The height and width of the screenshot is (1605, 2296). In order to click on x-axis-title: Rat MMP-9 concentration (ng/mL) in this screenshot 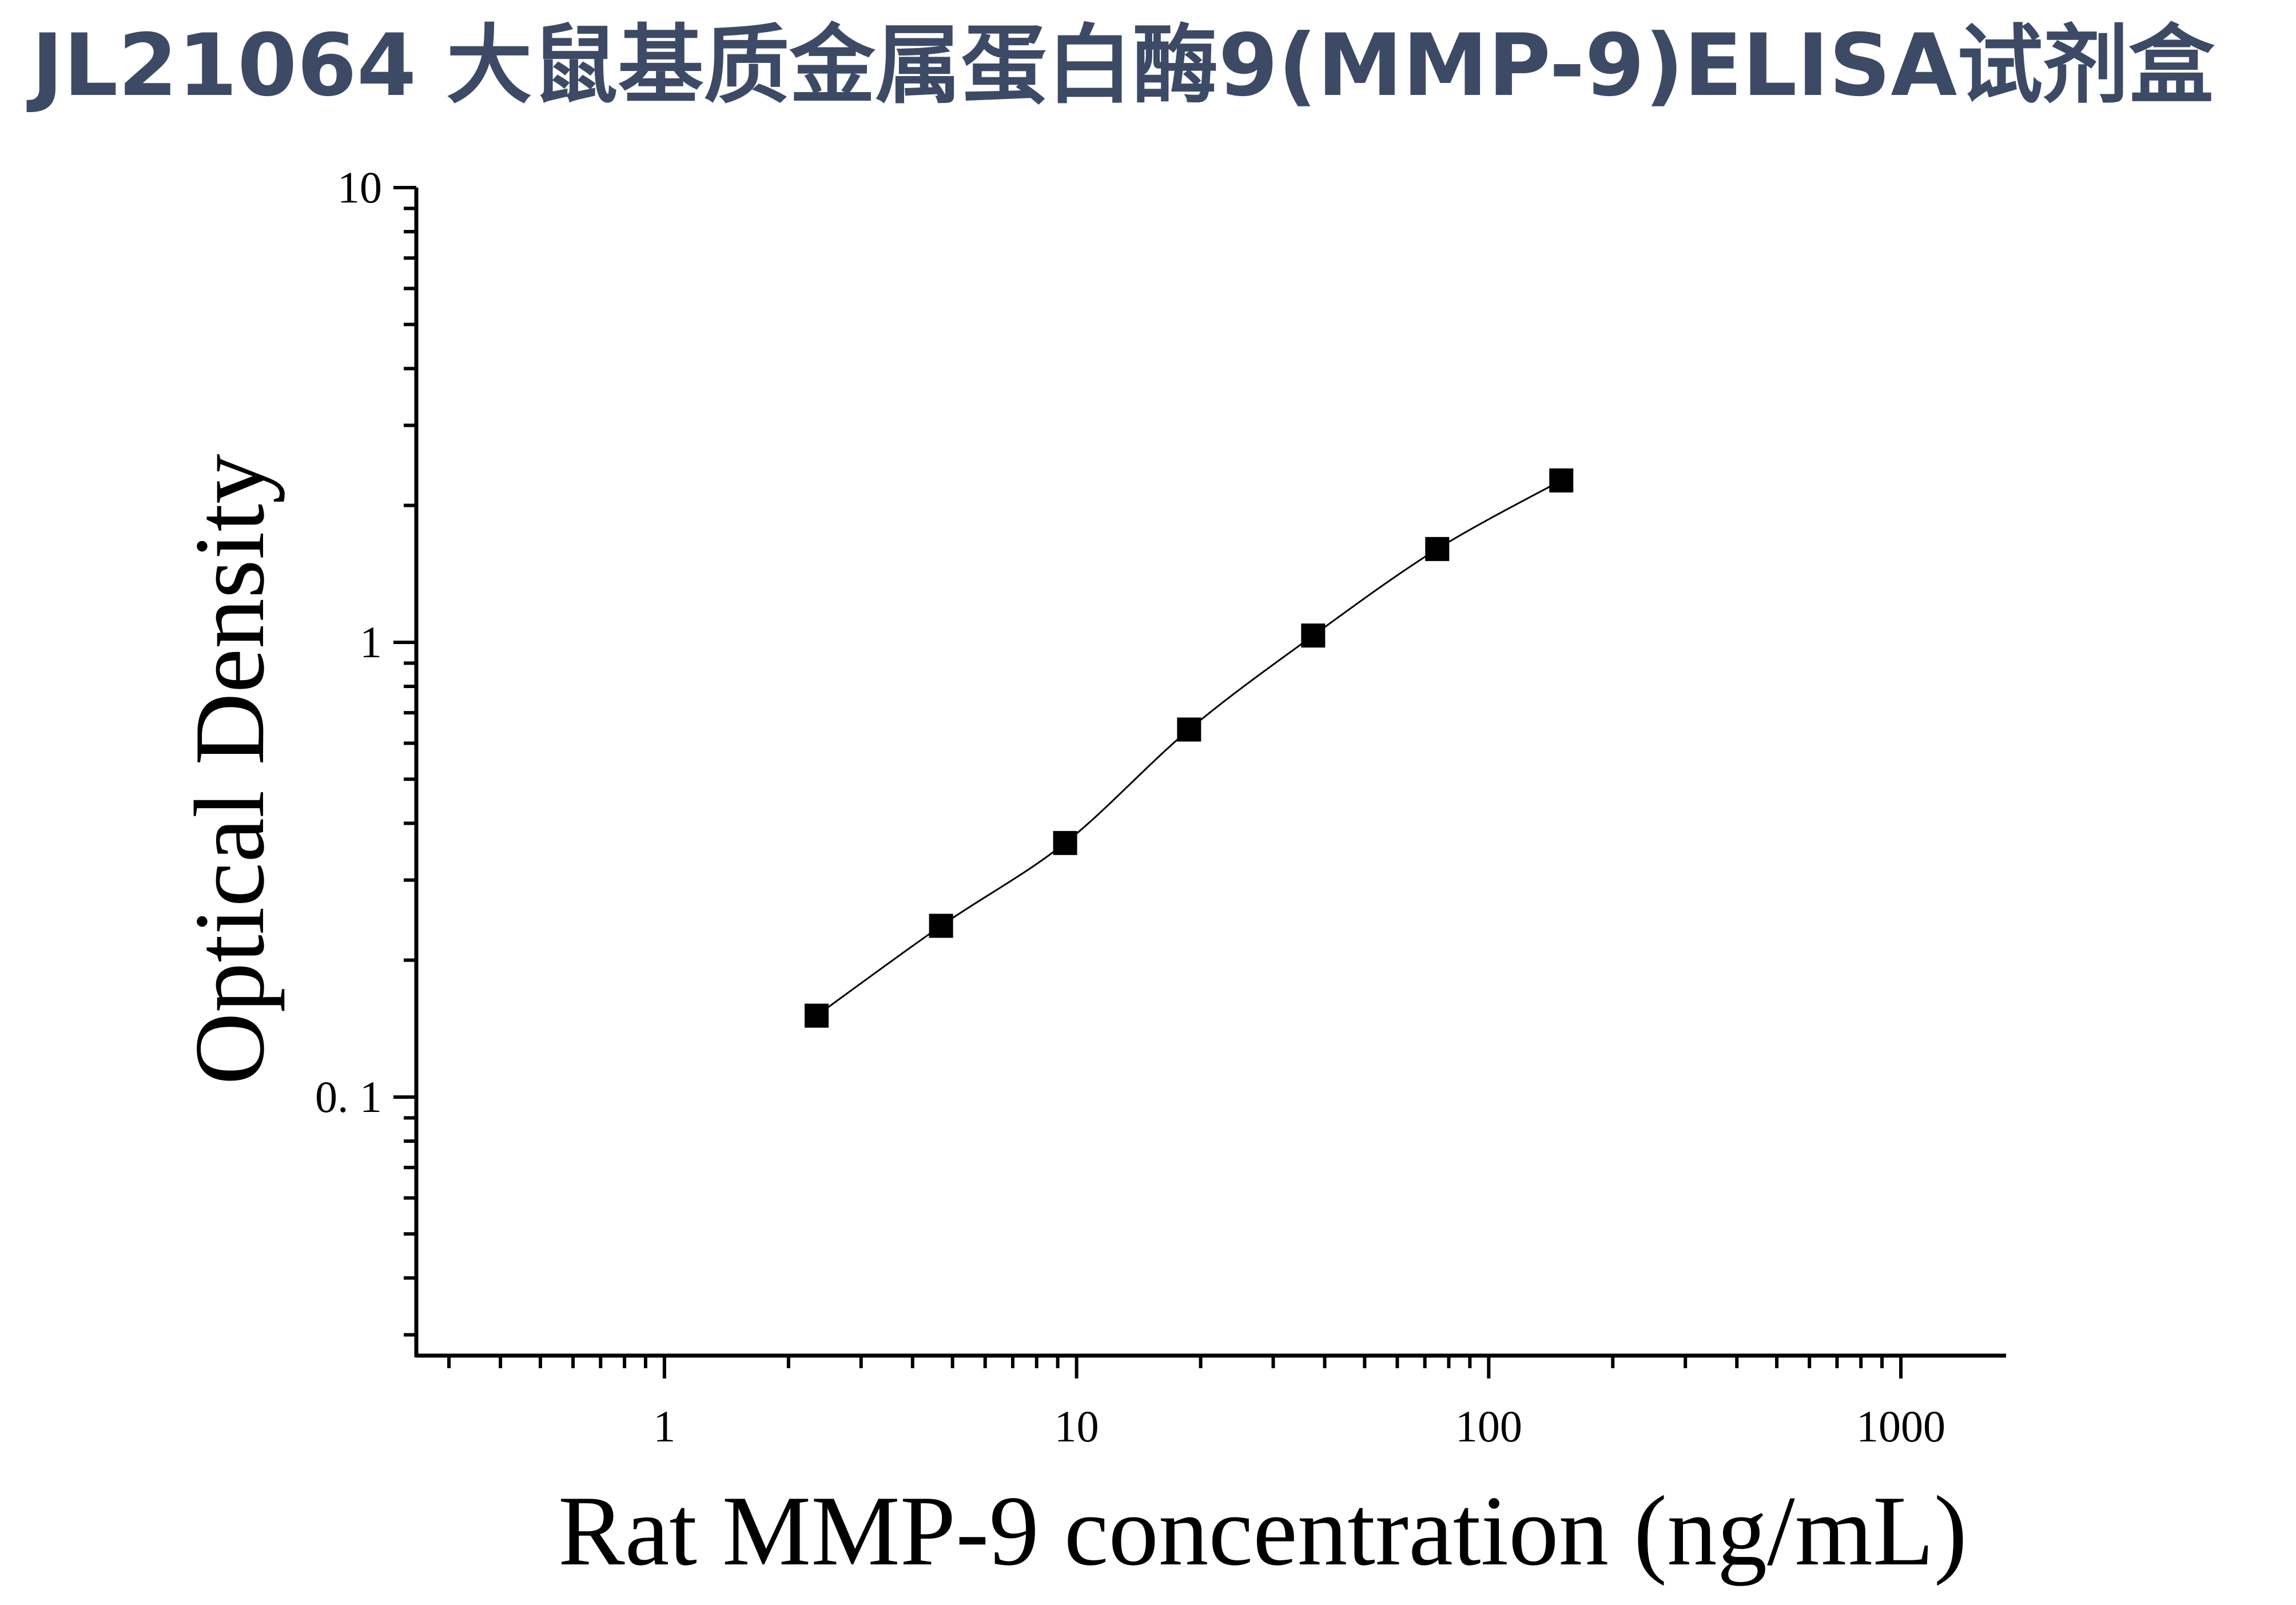, I will do `click(1262, 1530)`.